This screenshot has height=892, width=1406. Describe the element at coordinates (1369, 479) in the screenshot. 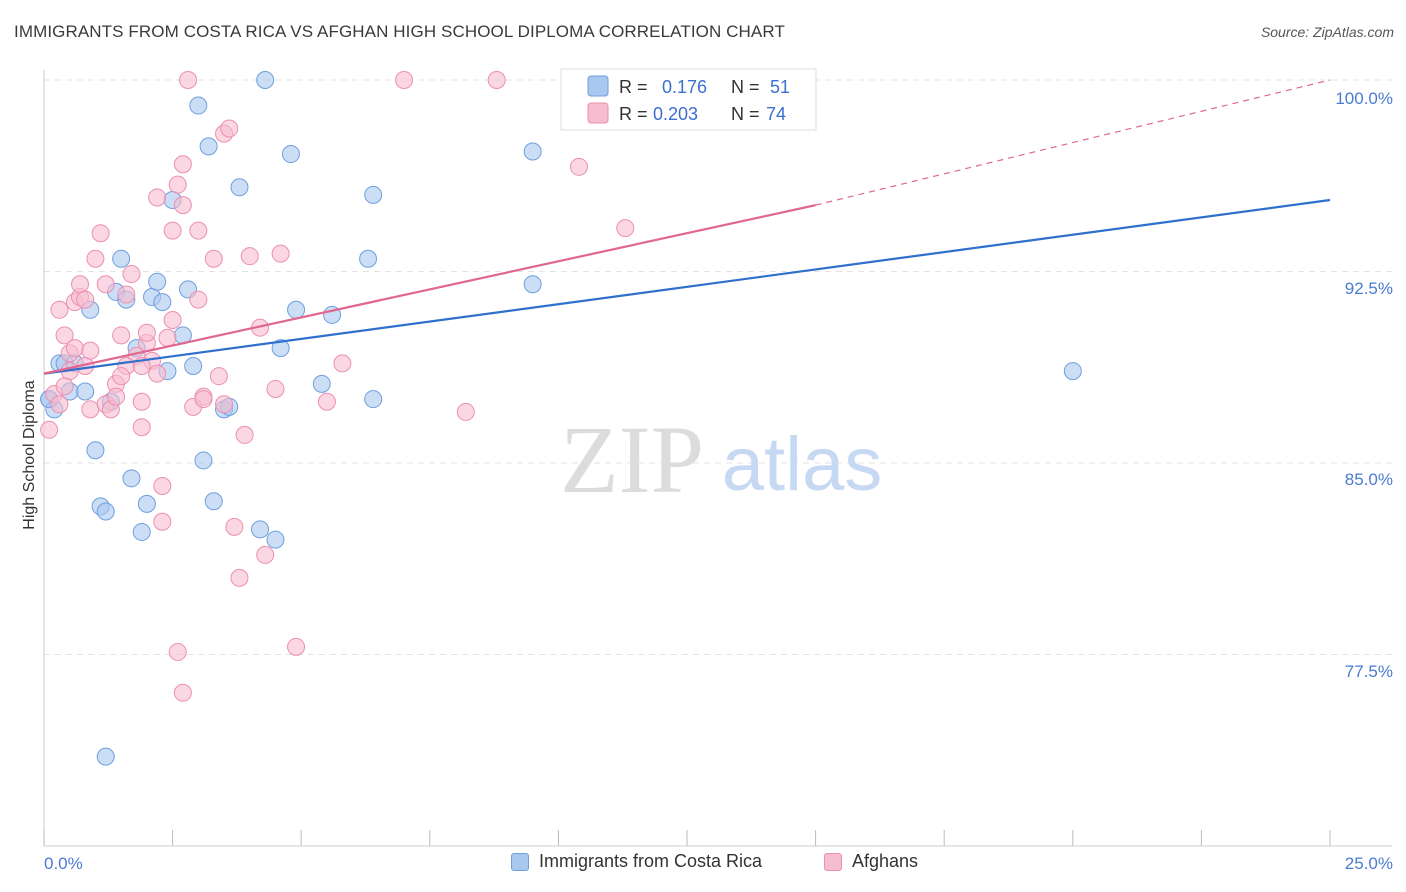

I see `y-tick-label-85: 85.0%` at that location.